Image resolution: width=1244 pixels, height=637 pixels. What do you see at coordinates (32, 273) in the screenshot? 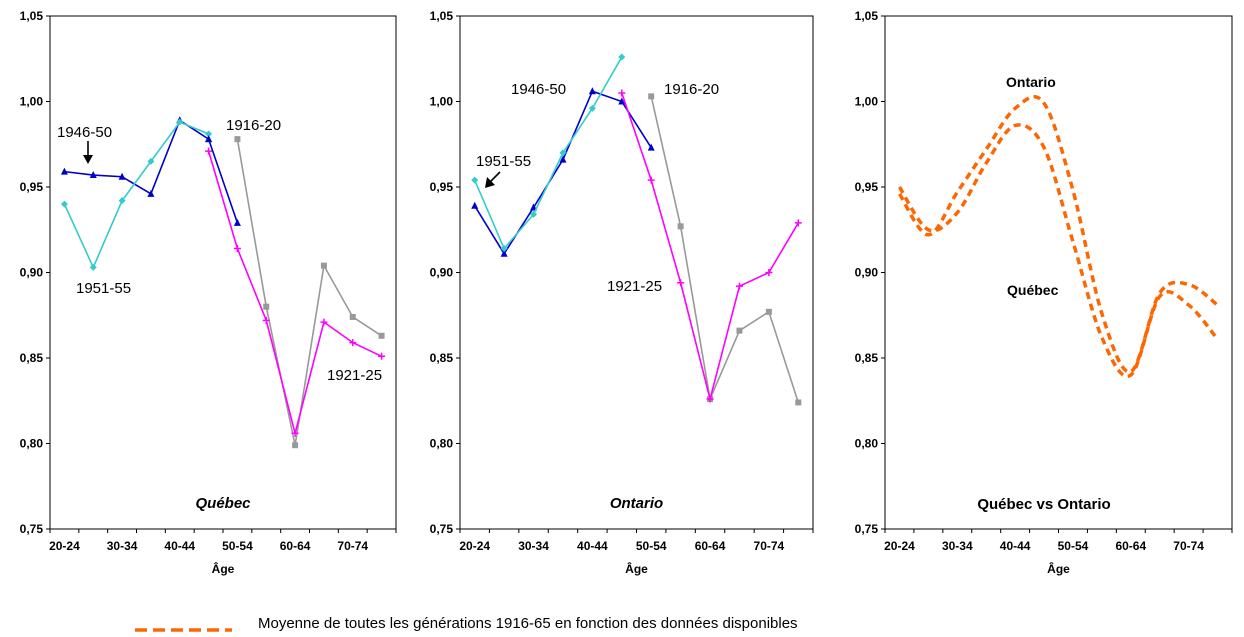
I see `y-tick-label: 0,90` at bounding box center [32, 273].